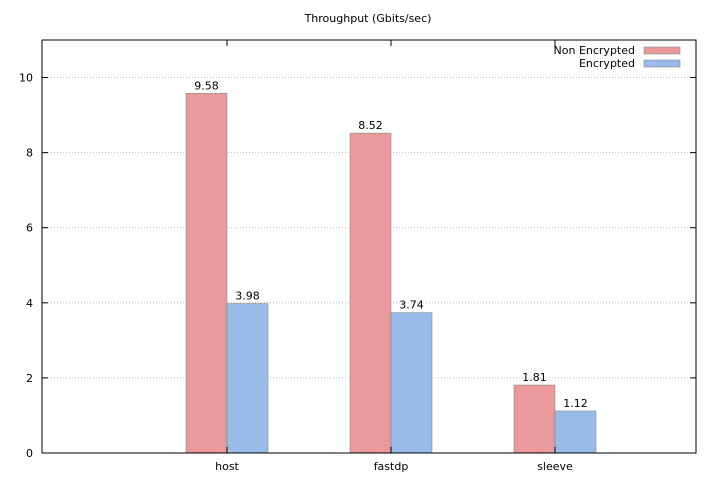 The width and height of the screenshot is (720, 485). Describe the element at coordinates (247, 296) in the screenshot. I see `data-label: 3.98` at that location.